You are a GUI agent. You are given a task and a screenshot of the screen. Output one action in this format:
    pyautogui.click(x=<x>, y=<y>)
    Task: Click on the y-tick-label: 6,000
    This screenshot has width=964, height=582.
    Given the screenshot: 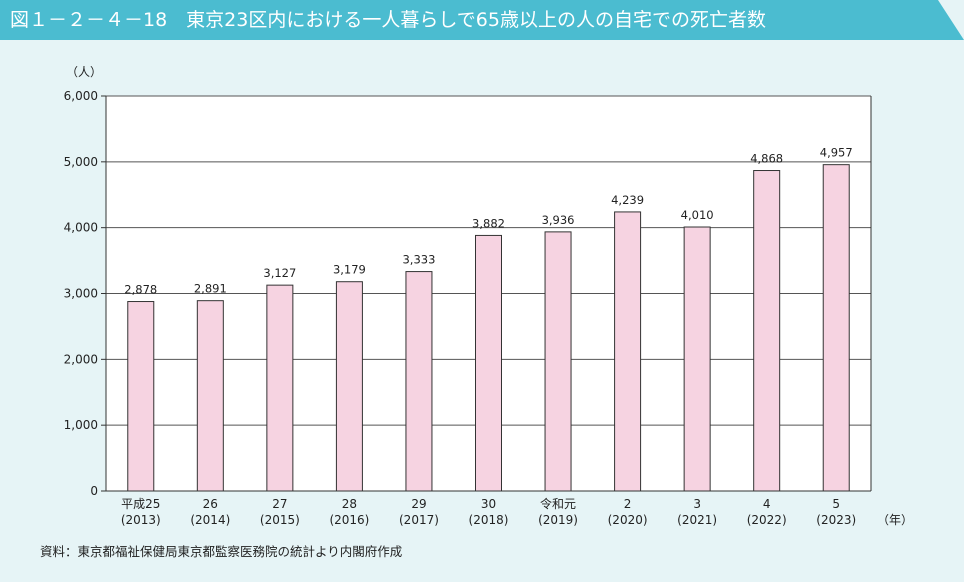 What is the action you would take?
    pyautogui.click(x=81, y=96)
    